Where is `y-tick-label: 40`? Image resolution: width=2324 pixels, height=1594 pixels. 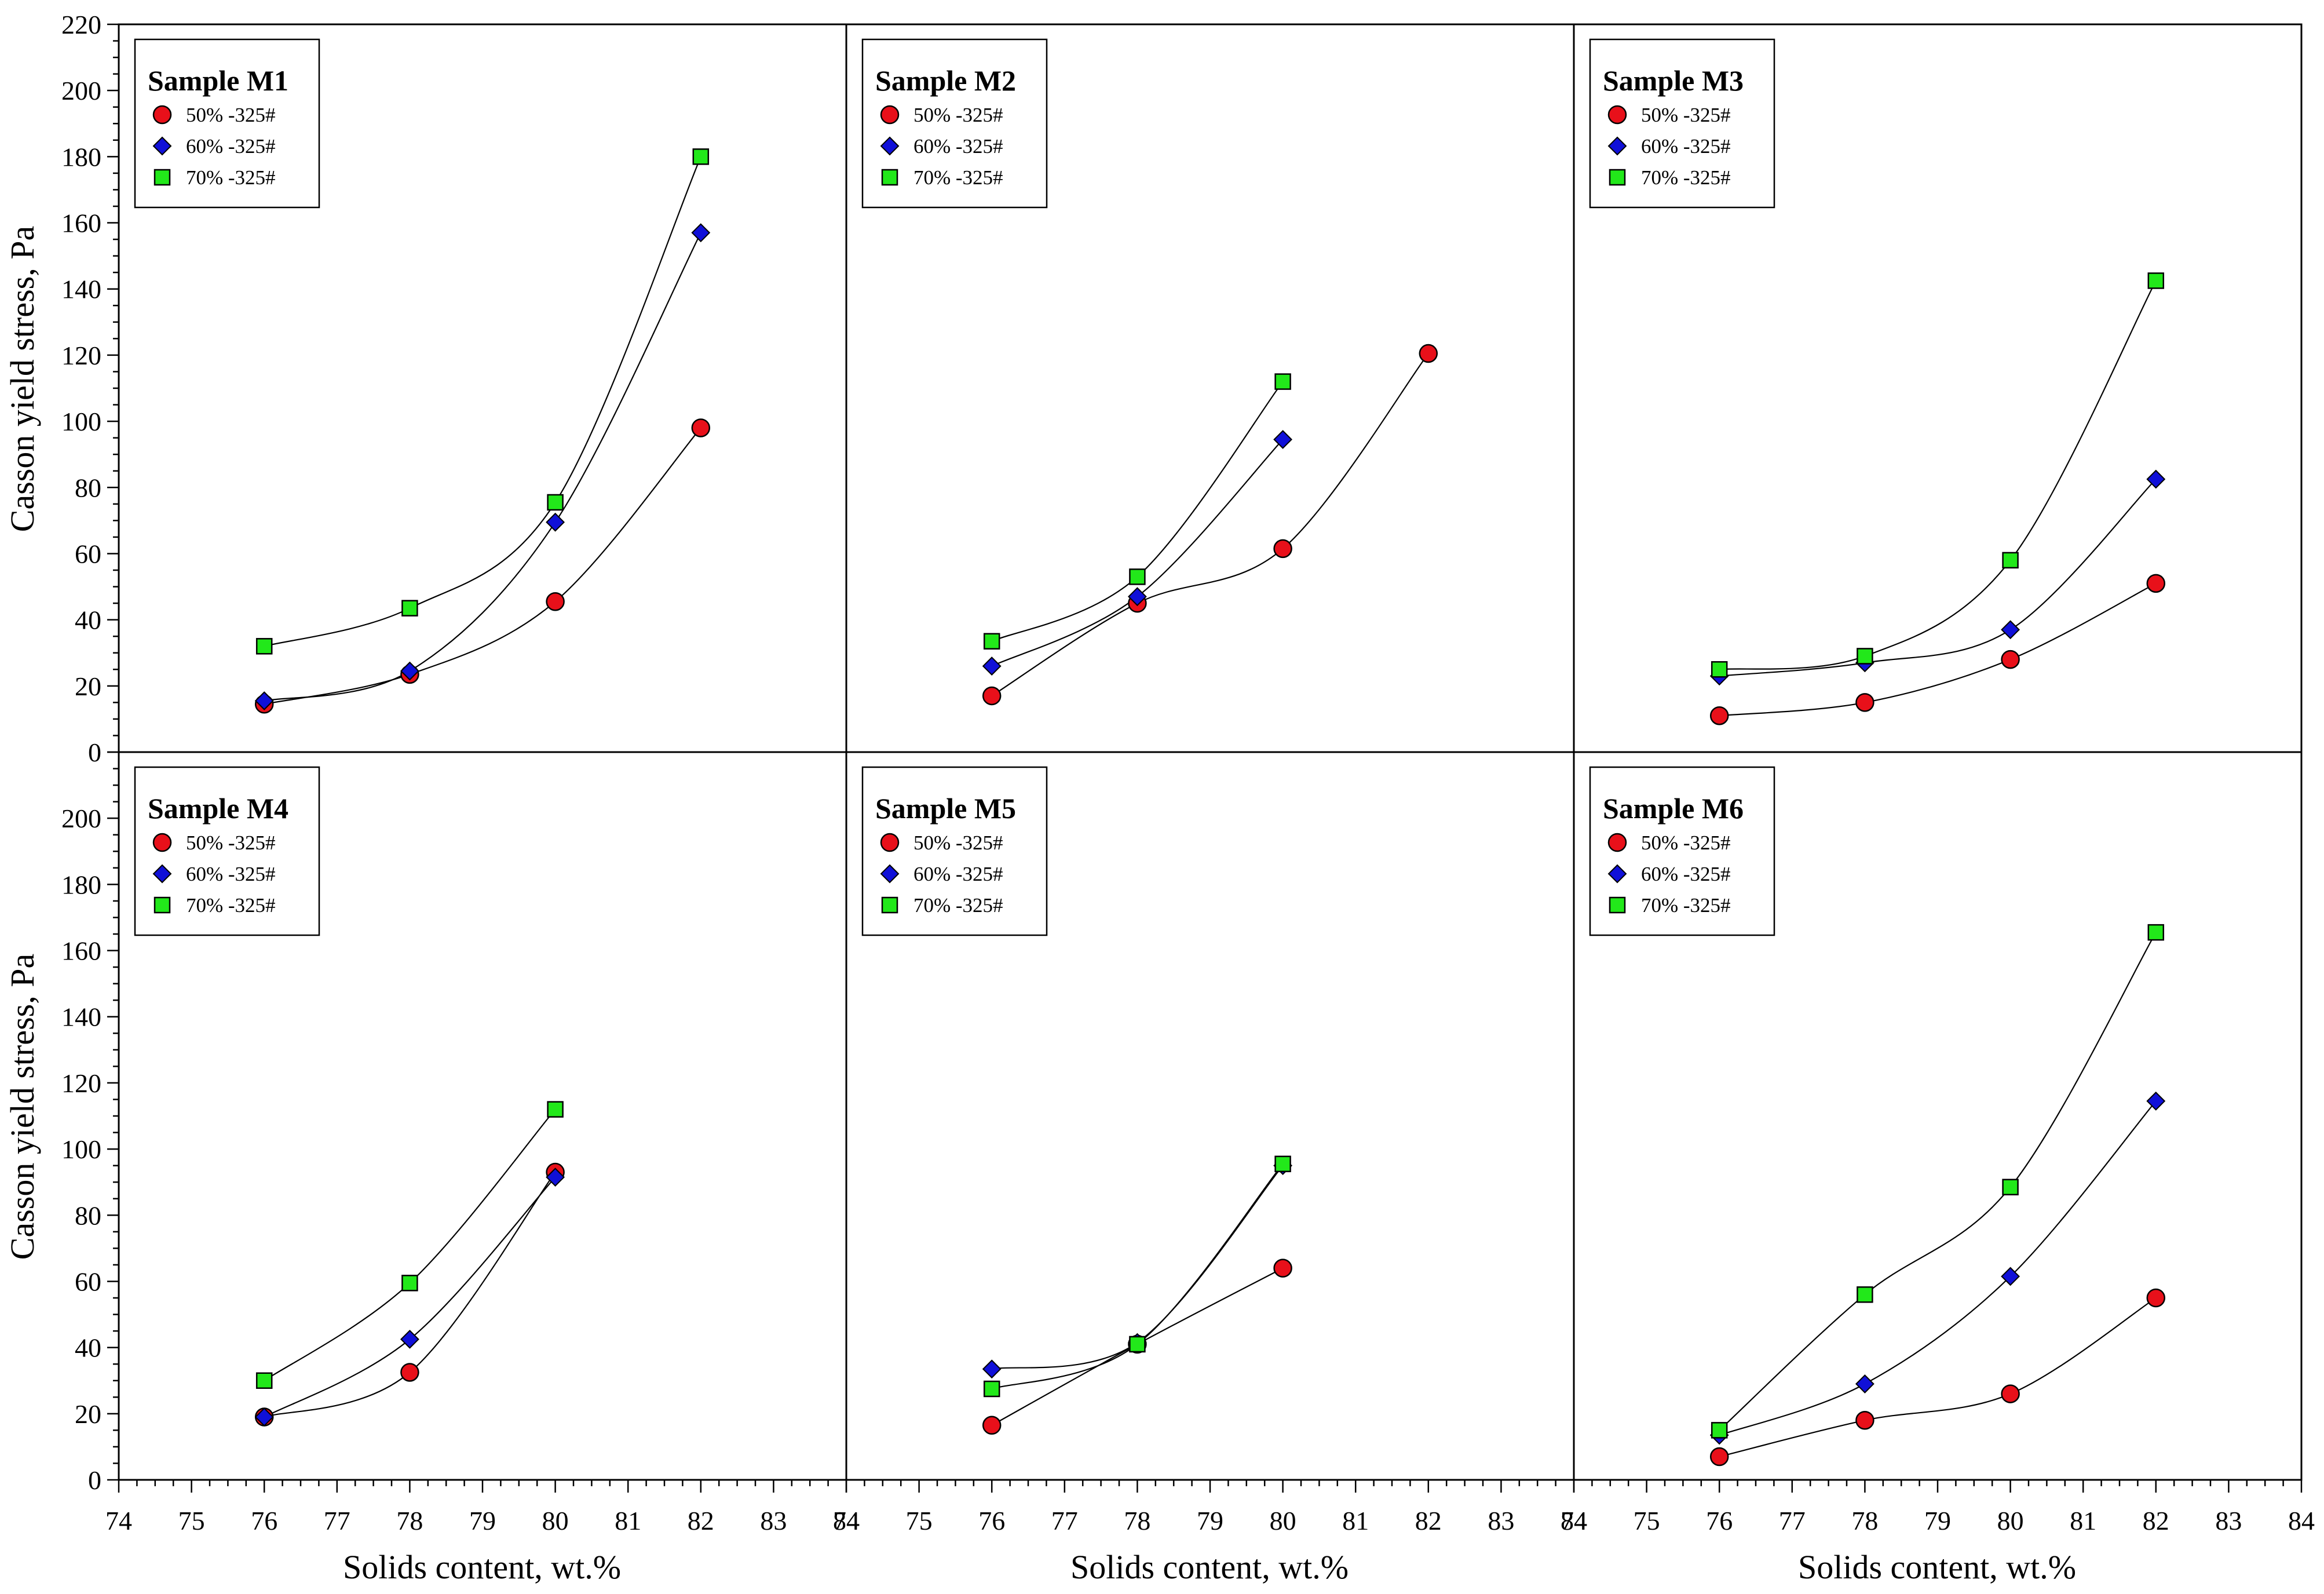 y-tick-label: 40 is located at coordinates (88, 620).